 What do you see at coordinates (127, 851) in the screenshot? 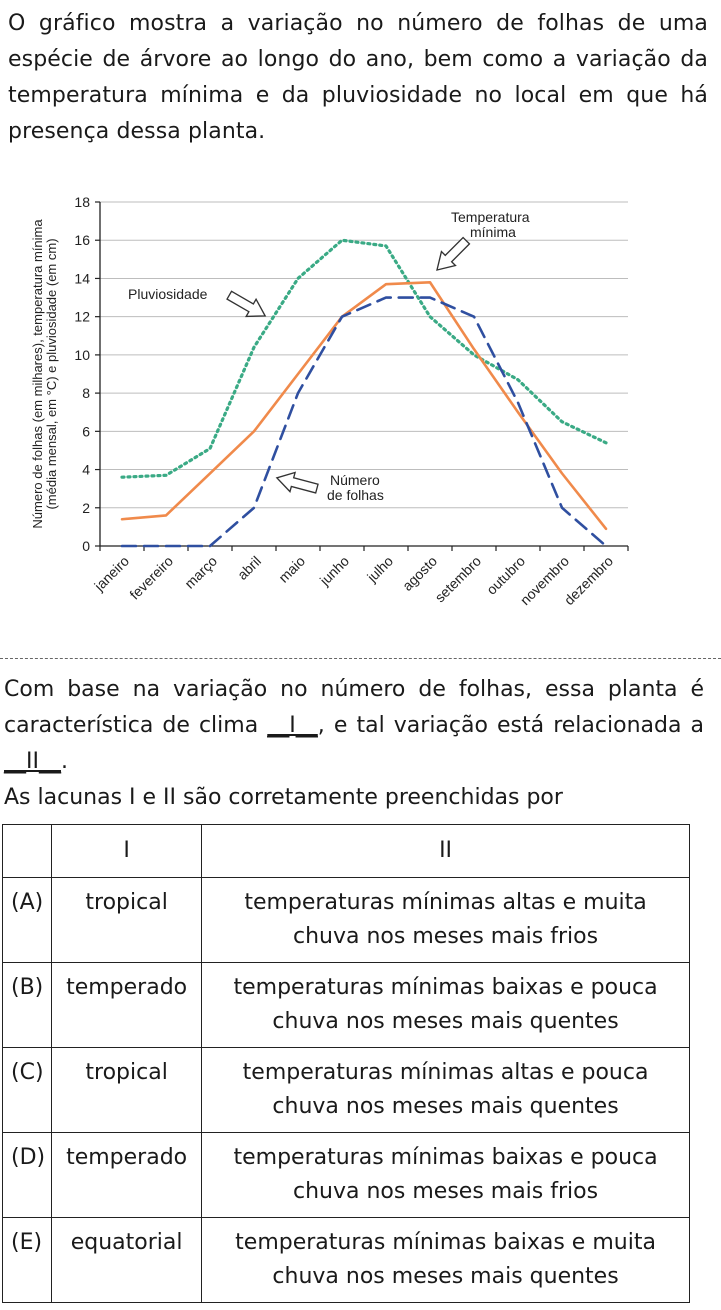
I see `table-header-I: I` at bounding box center [127, 851].